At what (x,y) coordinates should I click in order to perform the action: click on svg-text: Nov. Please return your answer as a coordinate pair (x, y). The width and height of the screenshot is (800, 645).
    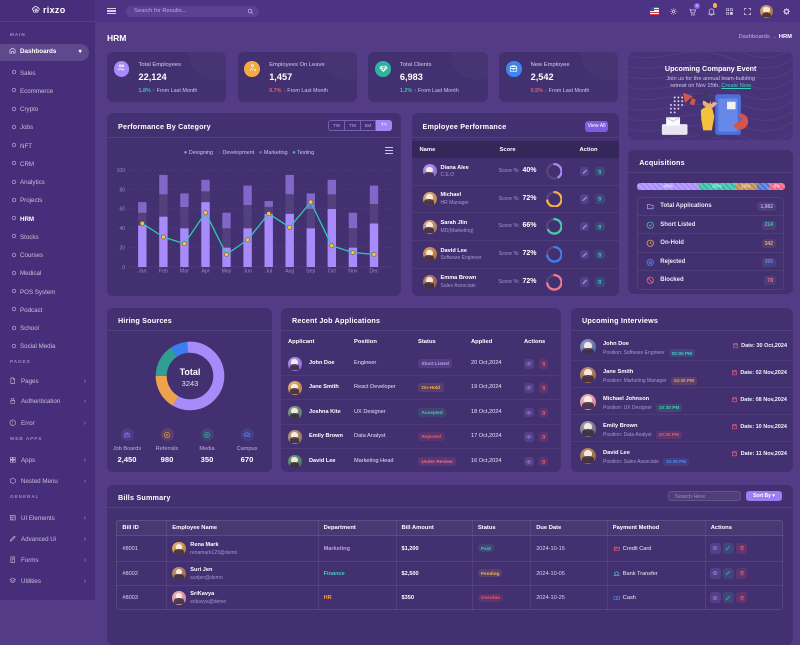
    Looking at the image, I should click on (353, 272).